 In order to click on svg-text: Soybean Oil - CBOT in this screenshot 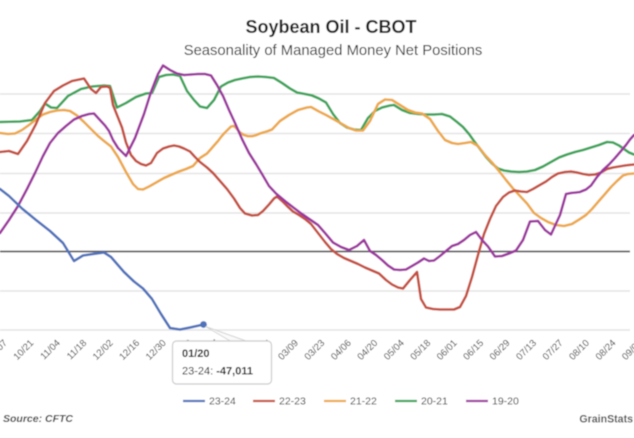, I will do `click(330, 27)`.